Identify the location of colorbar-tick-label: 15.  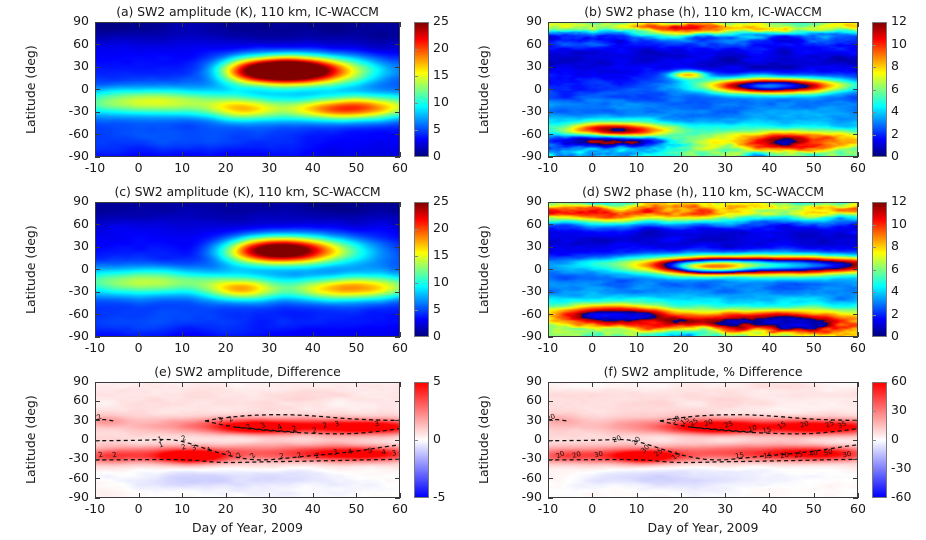
(441, 74).